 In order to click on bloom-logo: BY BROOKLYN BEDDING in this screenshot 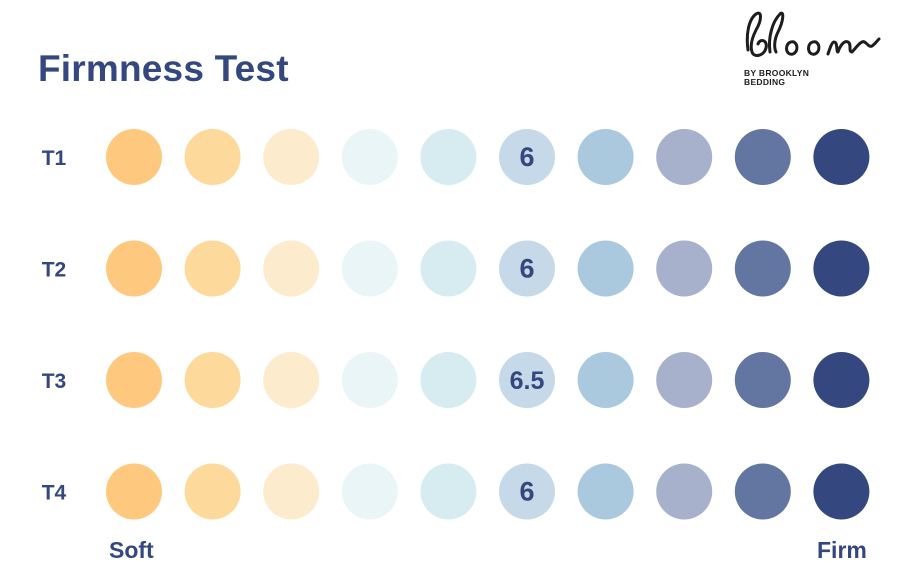, I will do `click(812, 49)`.